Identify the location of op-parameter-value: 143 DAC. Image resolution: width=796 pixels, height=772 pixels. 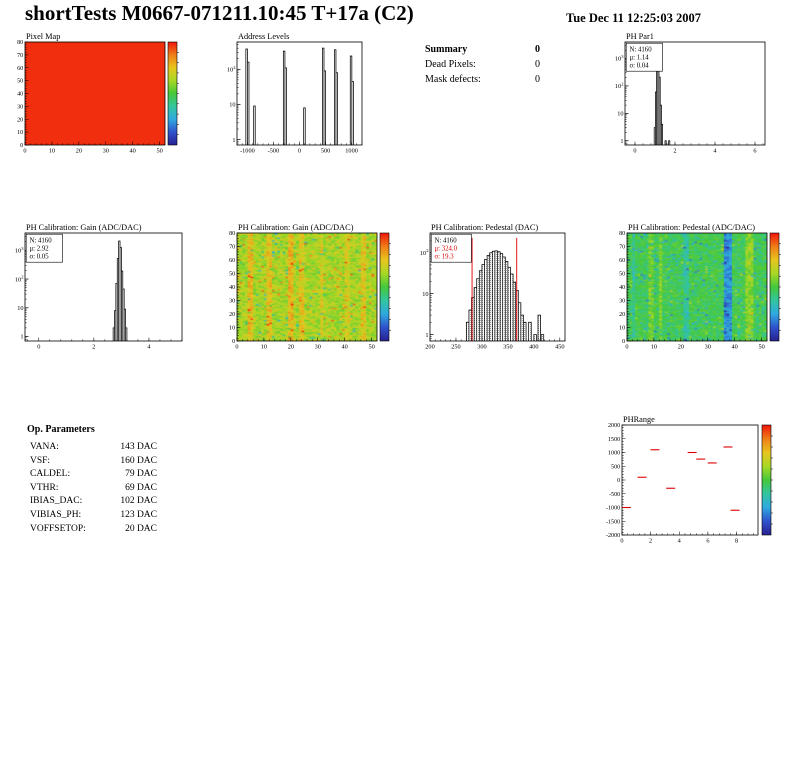
(138, 447).